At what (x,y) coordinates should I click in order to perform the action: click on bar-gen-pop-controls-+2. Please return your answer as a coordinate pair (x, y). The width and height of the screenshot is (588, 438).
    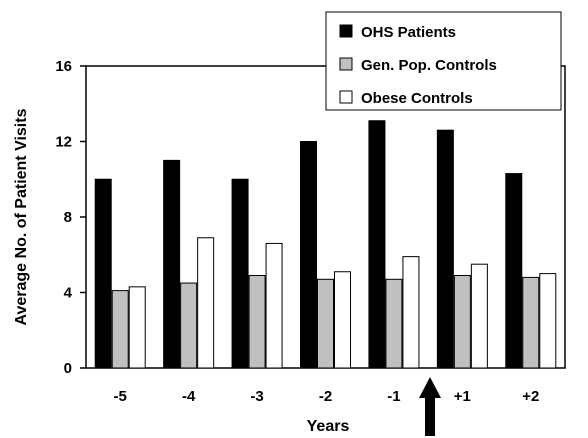
    Looking at the image, I should click on (531, 322).